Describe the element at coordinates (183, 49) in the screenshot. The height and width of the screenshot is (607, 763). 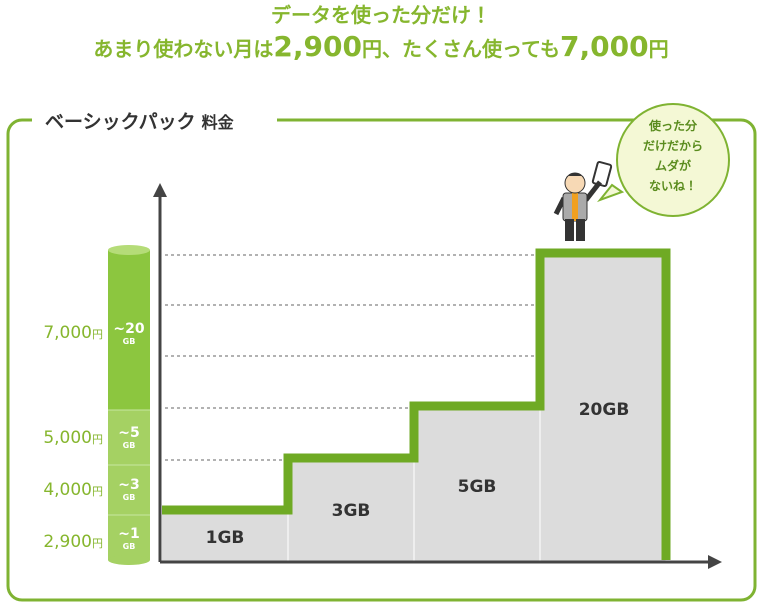
I see `header-text: あまり使わない月は` at that location.